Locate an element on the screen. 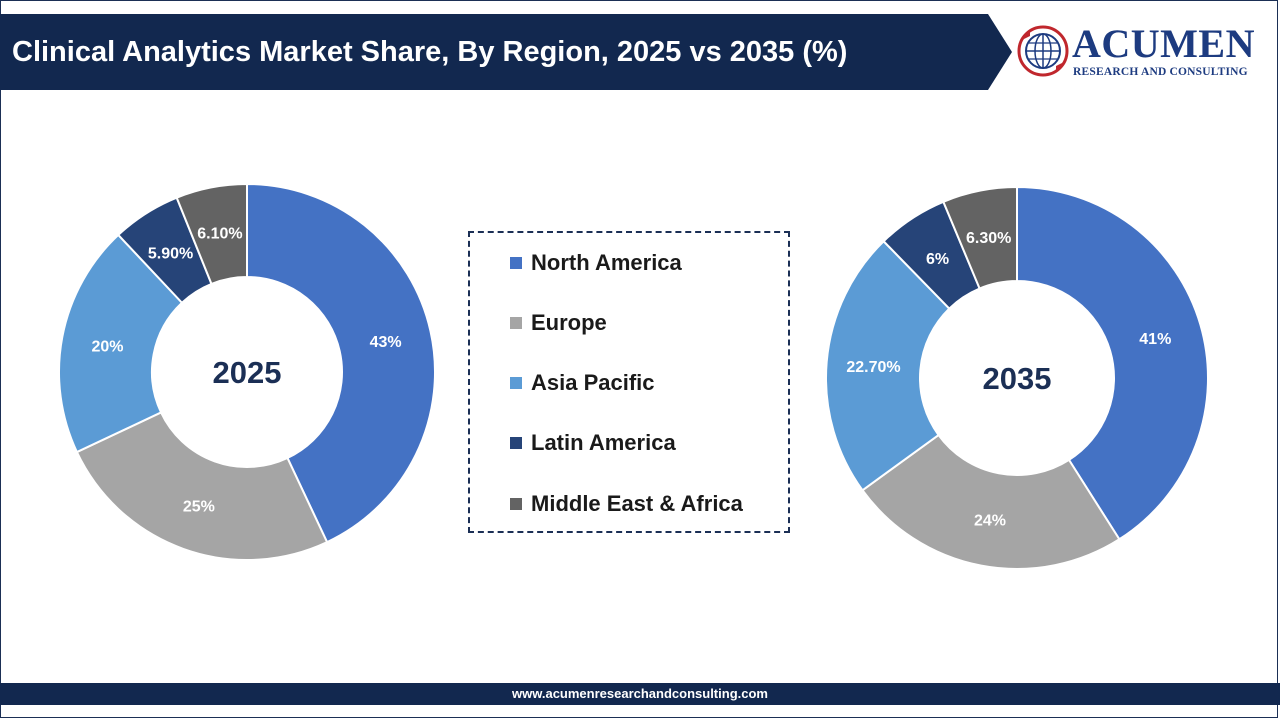 Image resolution: width=1280 pixels, height=720 pixels. acumen-logo: ACUMEN RESEARCH AND CONSULTING is located at coordinates (1142, 53).